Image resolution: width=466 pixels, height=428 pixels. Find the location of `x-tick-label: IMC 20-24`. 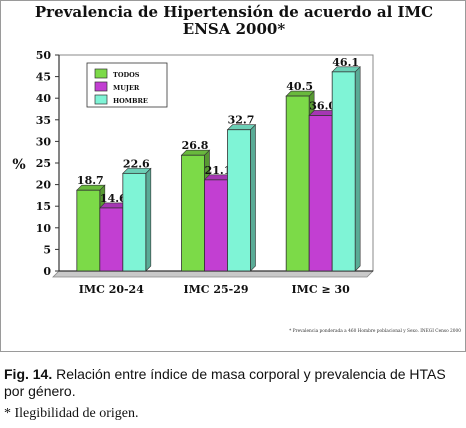

x-tick-label: IMC 20-24 is located at coordinates (111, 289).